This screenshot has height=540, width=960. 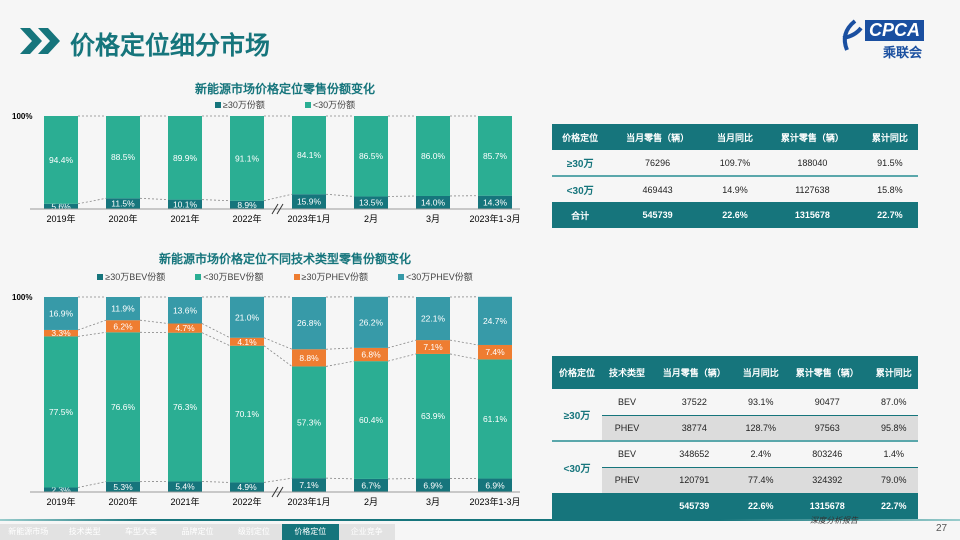 What do you see at coordinates (253, 531) in the screenshot?
I see `tab-class: 级别定位` at bounding box center [253, 531].